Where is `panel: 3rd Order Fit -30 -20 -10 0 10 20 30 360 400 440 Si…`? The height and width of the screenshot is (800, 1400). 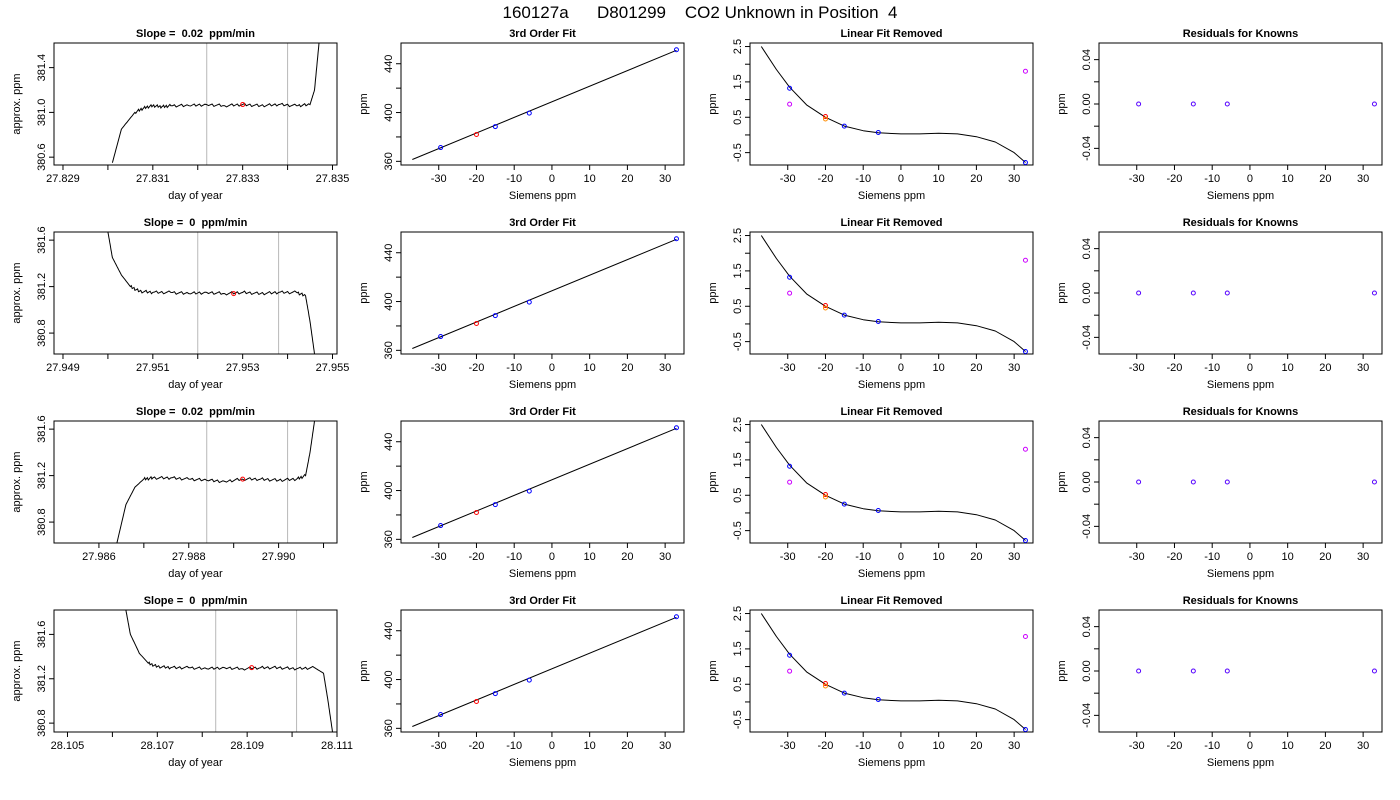
panel: 3rd Order Fit -30 -20 -10 0 10 20 30 360 400 440 Si… is located at coordinates (521, 493).